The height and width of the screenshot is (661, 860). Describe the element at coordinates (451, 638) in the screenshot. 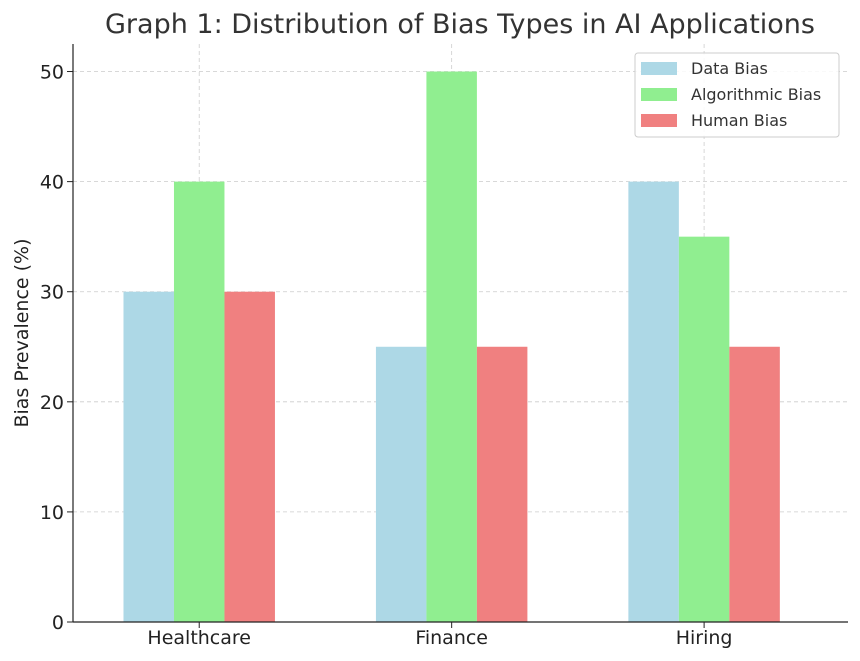

I see `x-tick-label: Finance` at that location.